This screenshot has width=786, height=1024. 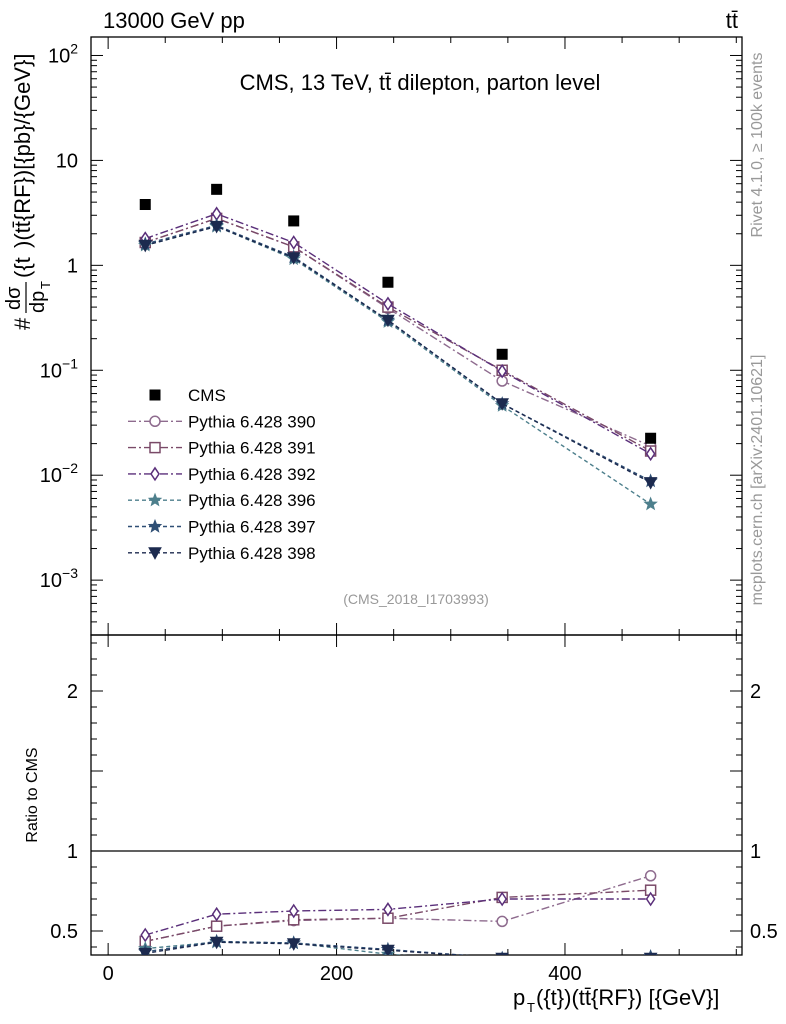 What do you see at coordinates (416, 599) in the screenshot?
I see `analysis-id: (CMS_2018_I1703993)` at bounding box center [416, 599].